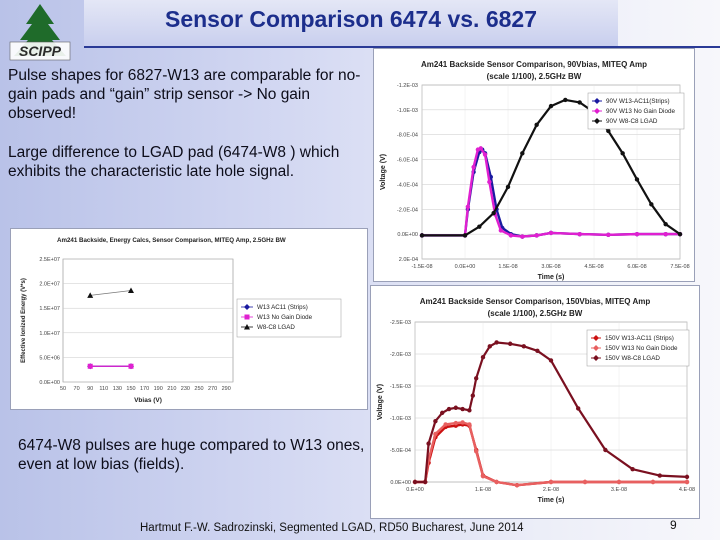  I want to click on pulse150-legend, so click(638, 348).